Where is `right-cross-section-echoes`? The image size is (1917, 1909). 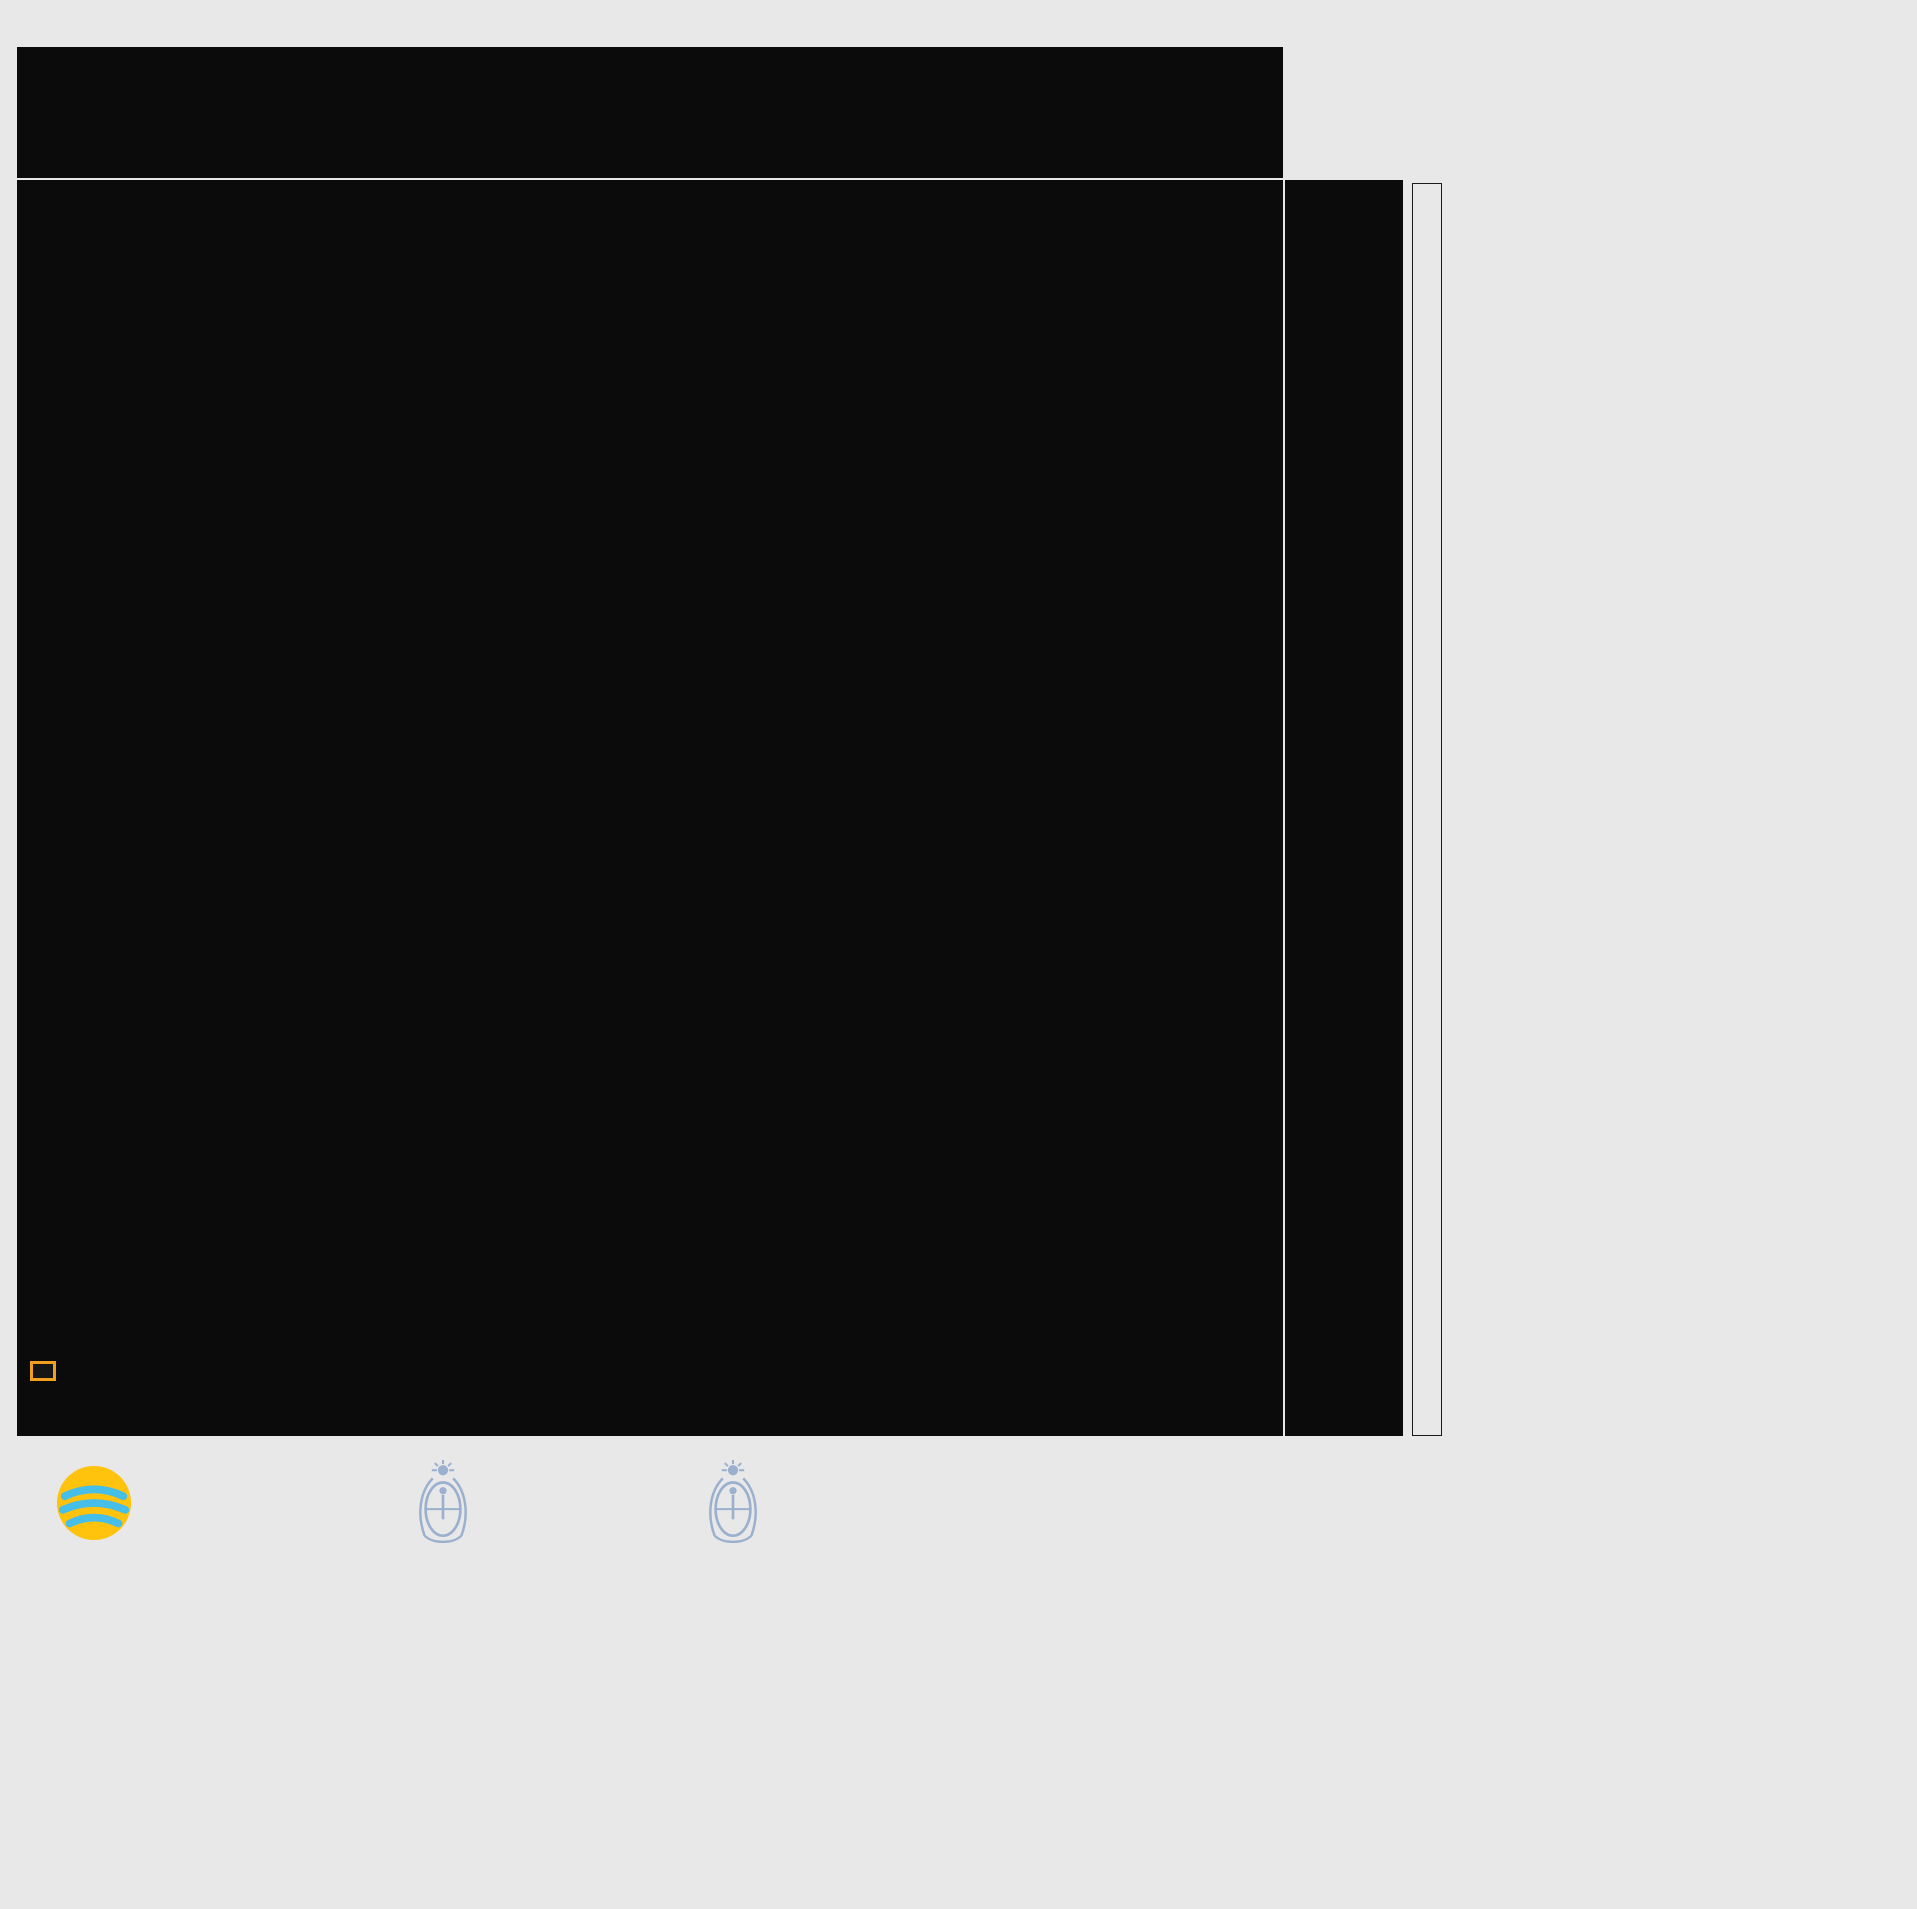 right-cross-section-echoes is located at coordinates (1344, 808).